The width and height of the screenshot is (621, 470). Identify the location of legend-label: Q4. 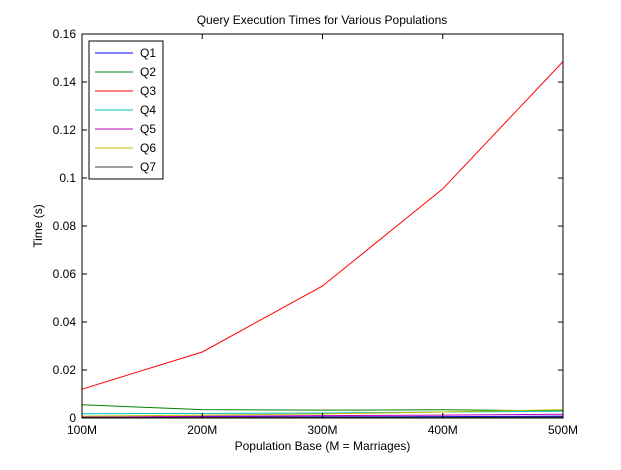
(148, 110).